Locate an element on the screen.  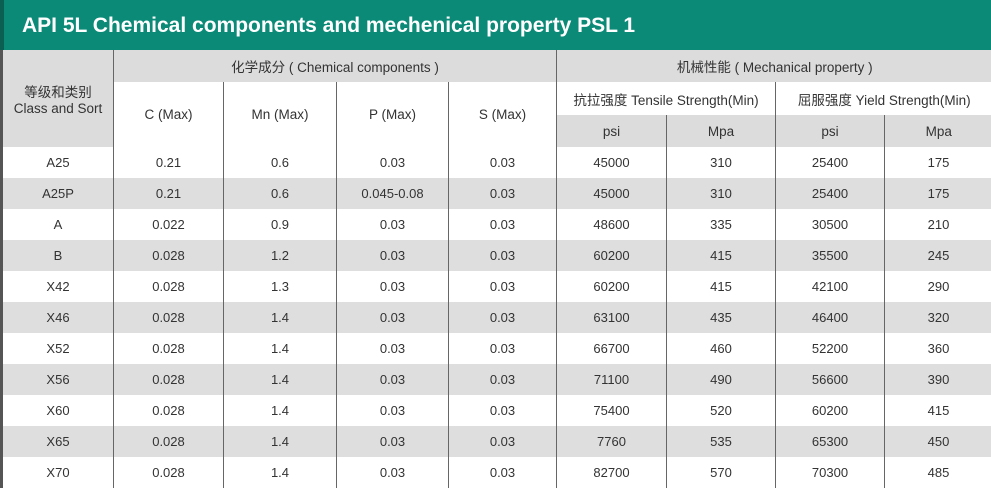
cell-grade: X42 is located at coordinates (57, 286).